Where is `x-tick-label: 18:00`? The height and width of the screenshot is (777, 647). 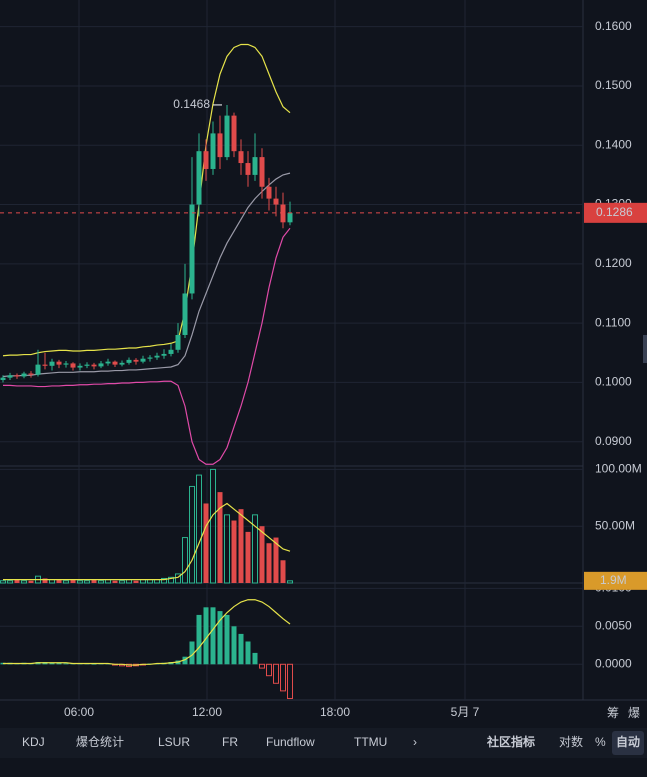
x-tick-label: 18:00 is located at coordinates (335, 712).